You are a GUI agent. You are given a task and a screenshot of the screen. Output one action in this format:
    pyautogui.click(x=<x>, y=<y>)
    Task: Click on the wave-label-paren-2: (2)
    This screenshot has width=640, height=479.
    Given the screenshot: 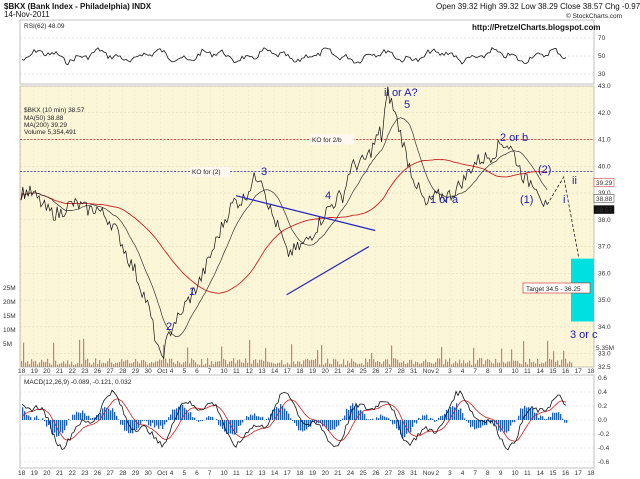 What is the action you would take?
    pyautogui.click(x=544, y=170)
    